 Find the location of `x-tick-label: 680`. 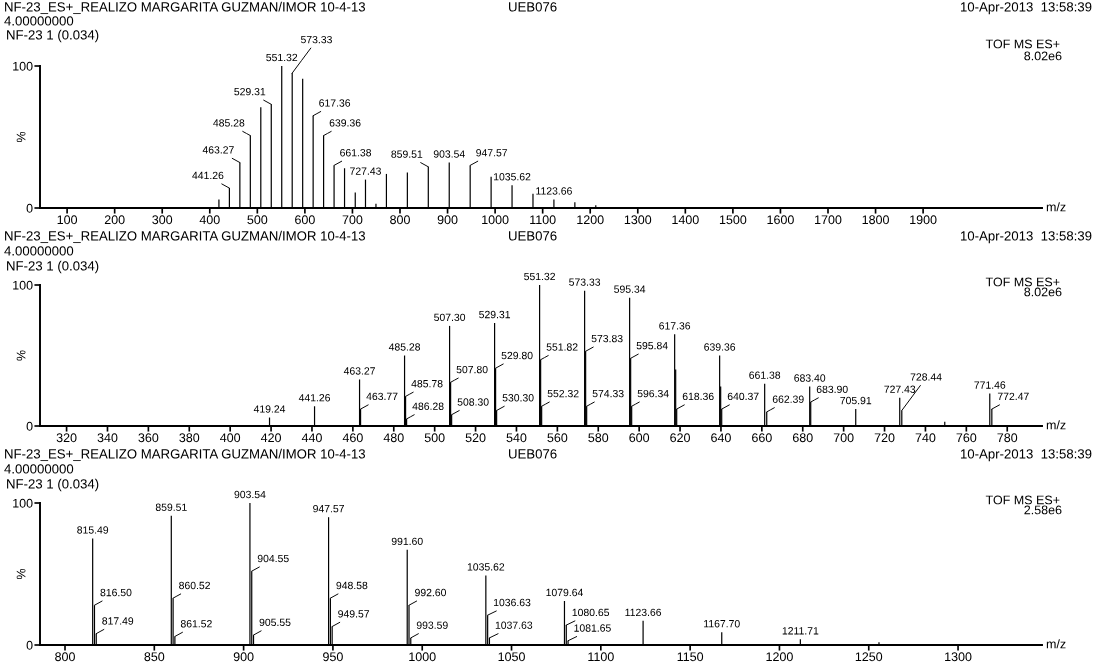

x-tick-label: 680 is located at coordinates (802, 438).